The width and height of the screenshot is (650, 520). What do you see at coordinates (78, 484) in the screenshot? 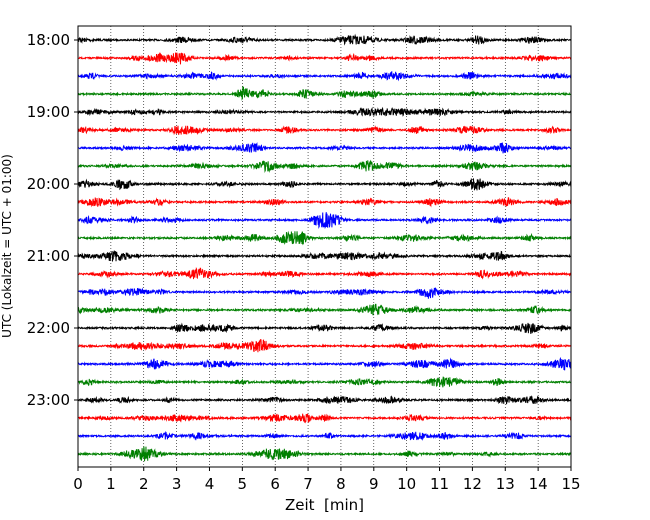
I see `x-tick-label-0: 0` at bounding box center [78, 484].